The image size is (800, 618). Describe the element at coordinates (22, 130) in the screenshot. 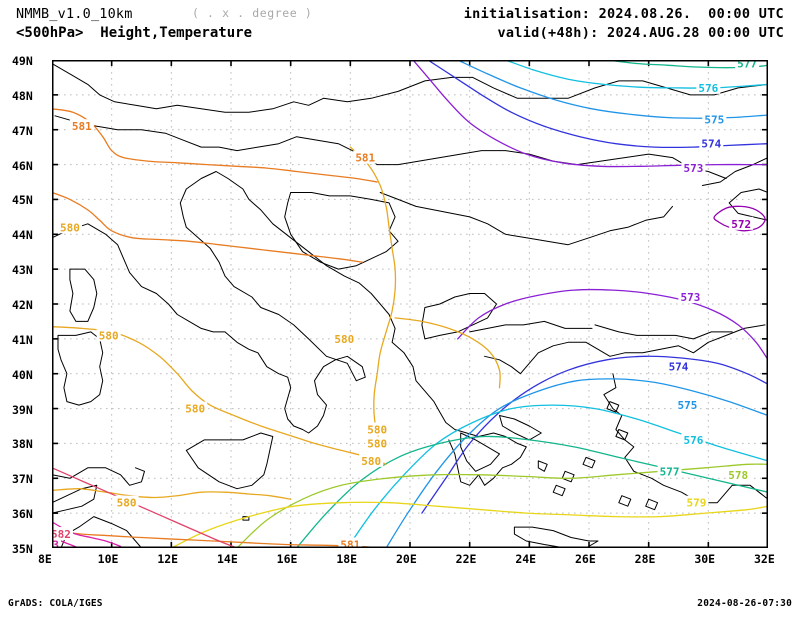

I see `y-axis-tick-47N: 47N` at that location.